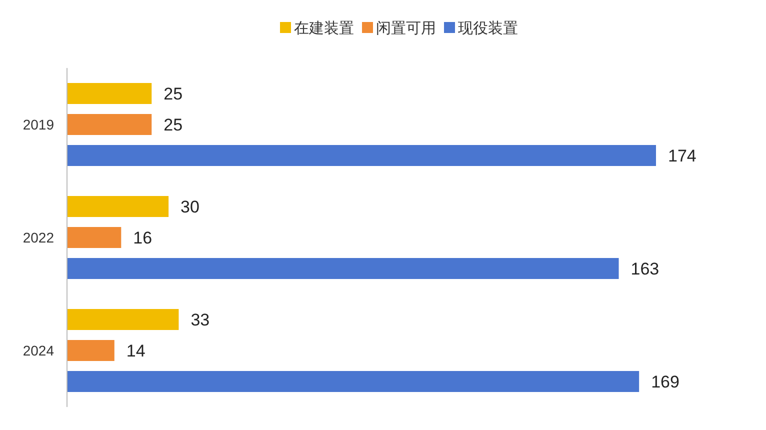 The height and width of the screenshot is (430, 766). I want to click on data-label: 174, so click(682, 156).